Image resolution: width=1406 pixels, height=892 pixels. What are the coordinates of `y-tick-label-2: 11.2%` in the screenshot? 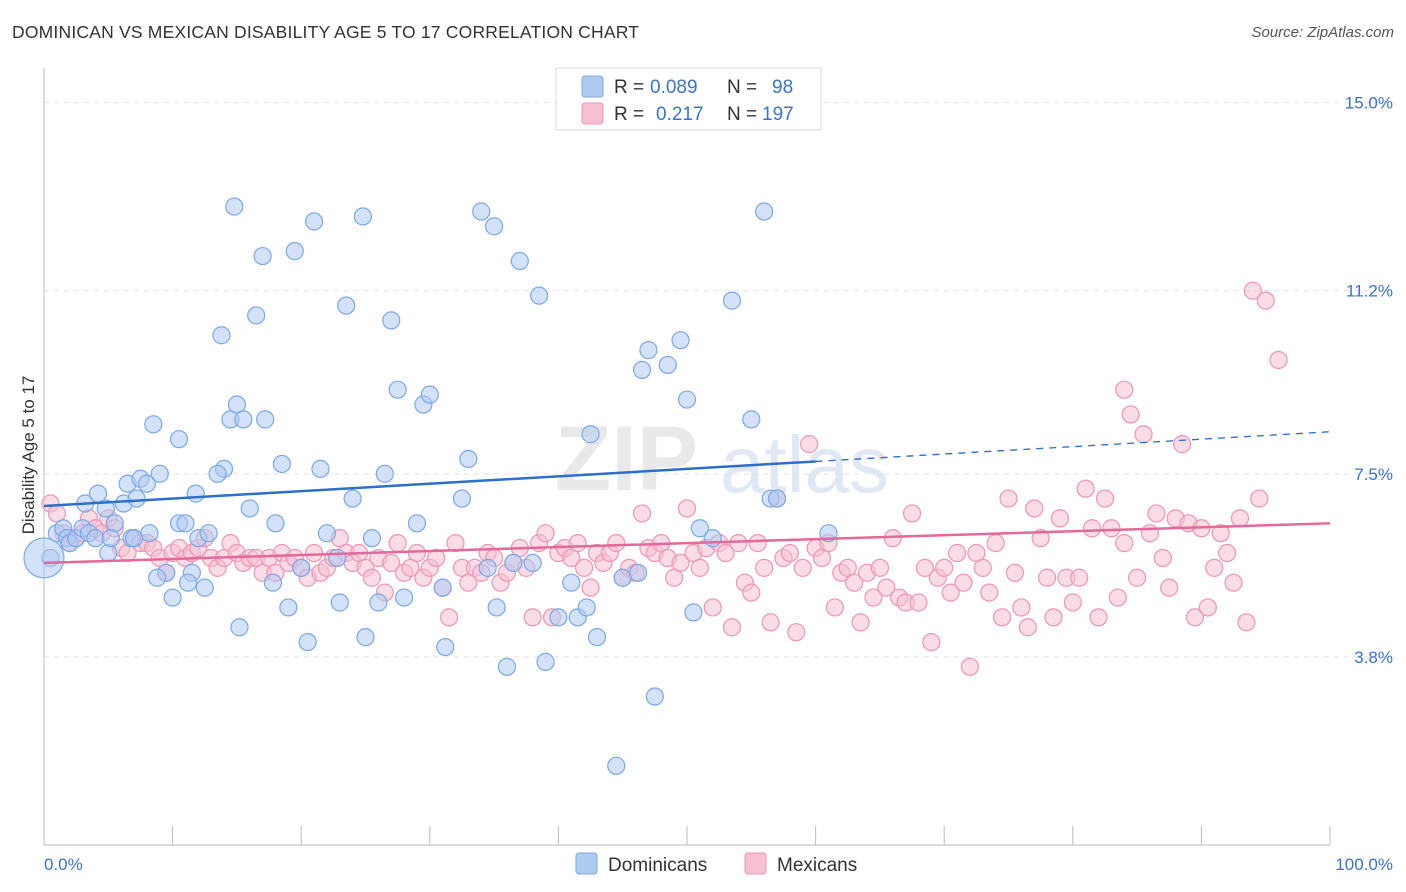 It's located at (1369, 291).